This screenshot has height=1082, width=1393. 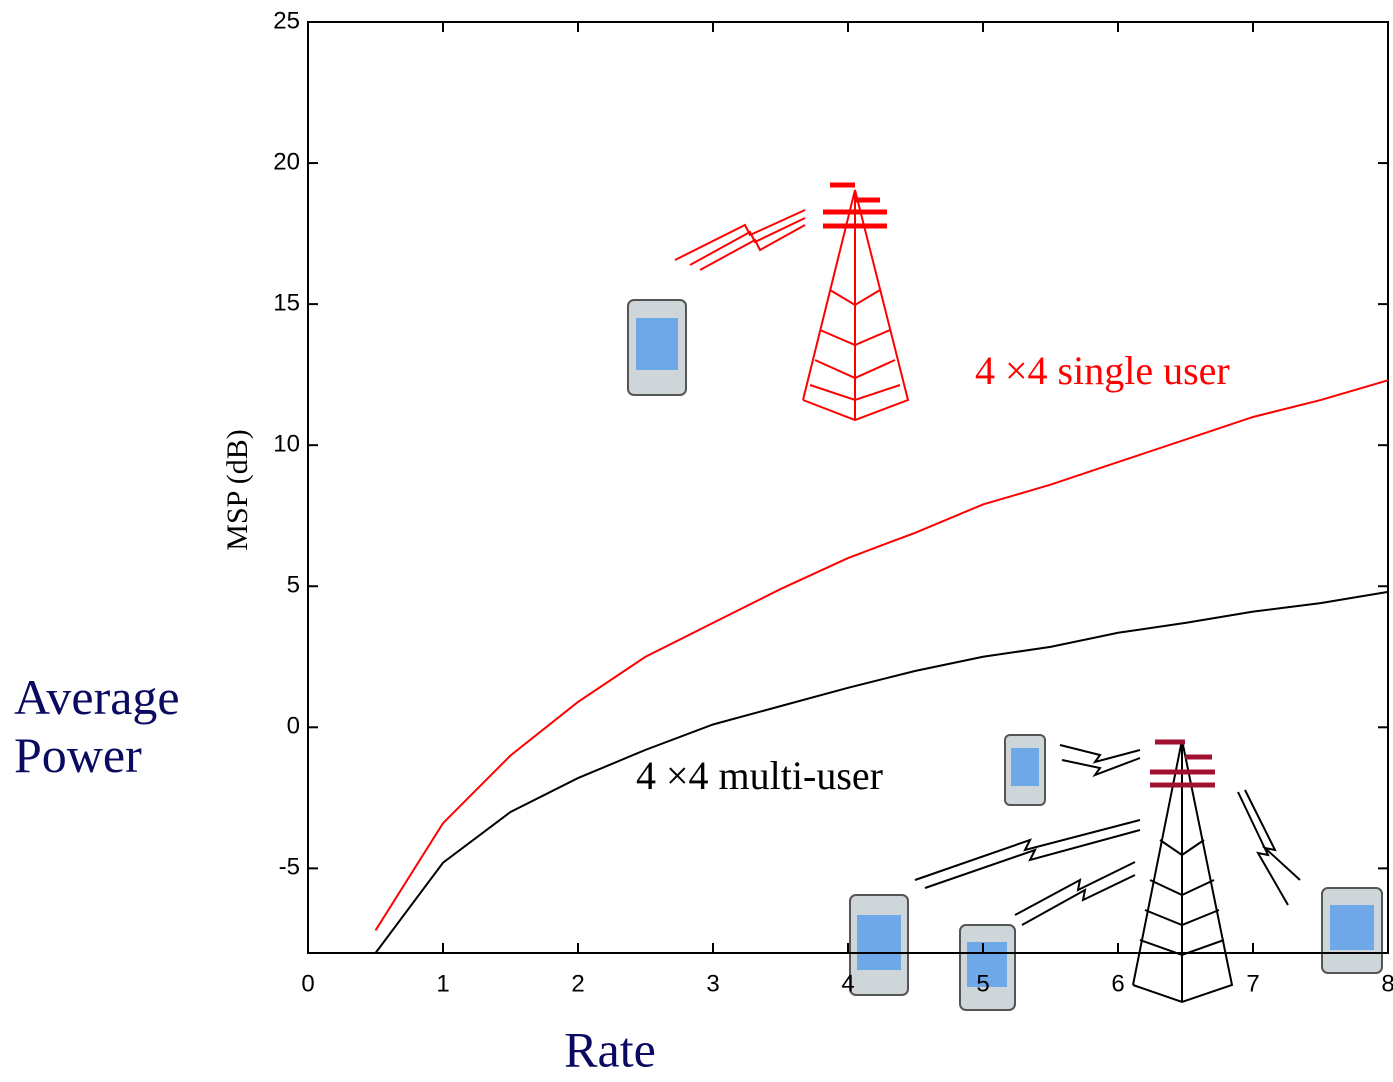 I want to click on x-tick-label: 7, so click(x=1252, y=983).